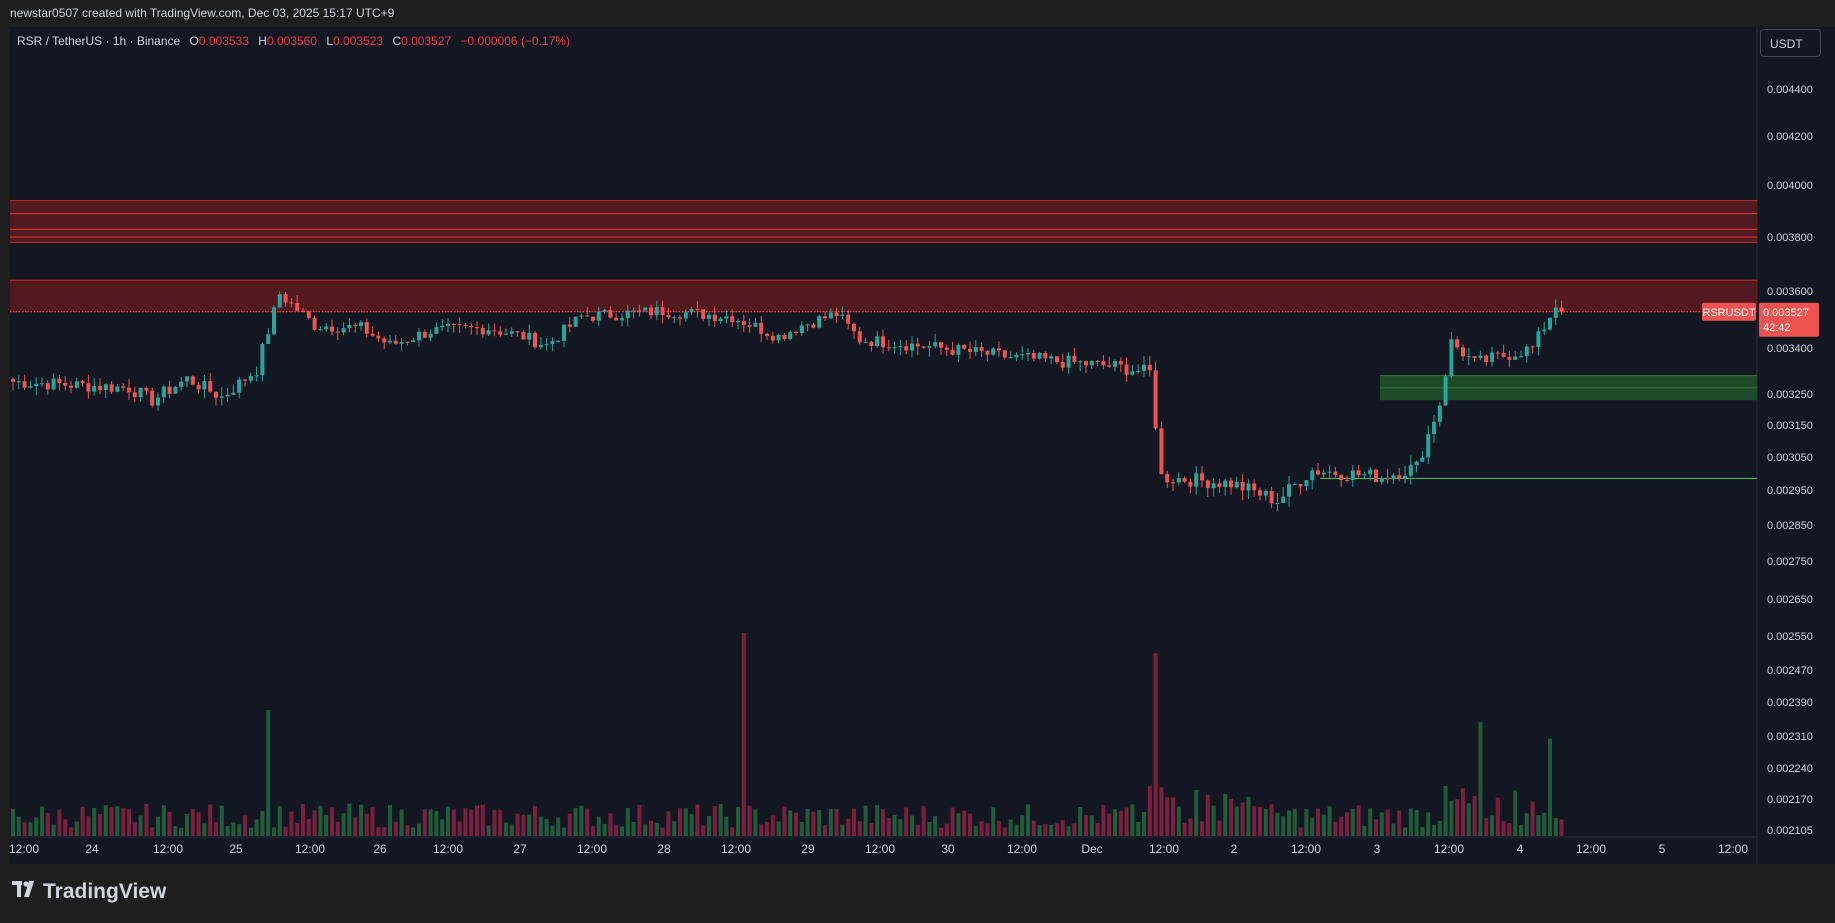 The width and height of the screenshot is (1835, 923). I want to click on y-tick-label: 0.003050, so click(1790, 458).